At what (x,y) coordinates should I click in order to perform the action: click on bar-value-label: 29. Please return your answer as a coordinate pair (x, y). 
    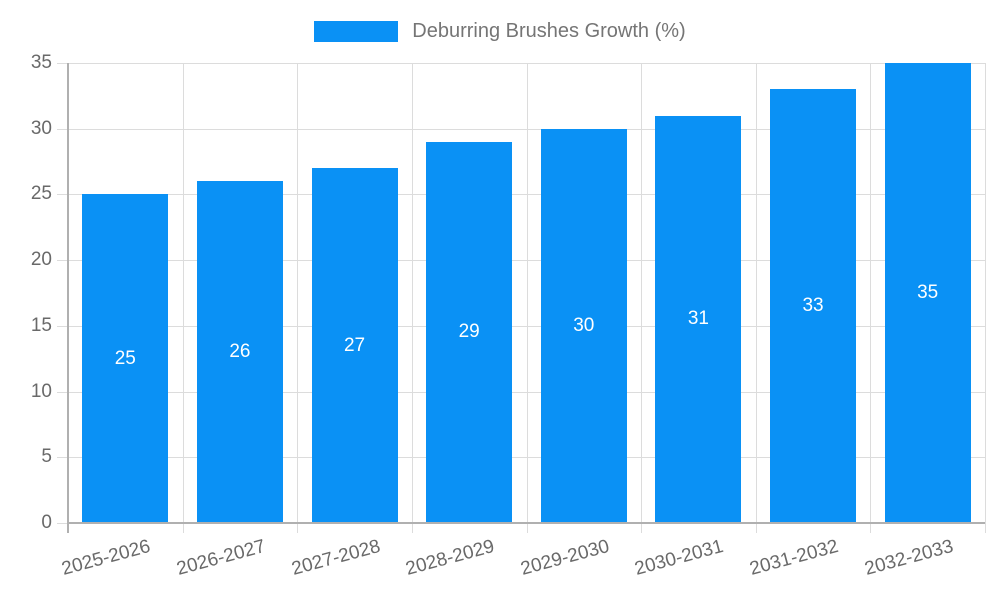
    Looking at the image, I should click on (469, 332).